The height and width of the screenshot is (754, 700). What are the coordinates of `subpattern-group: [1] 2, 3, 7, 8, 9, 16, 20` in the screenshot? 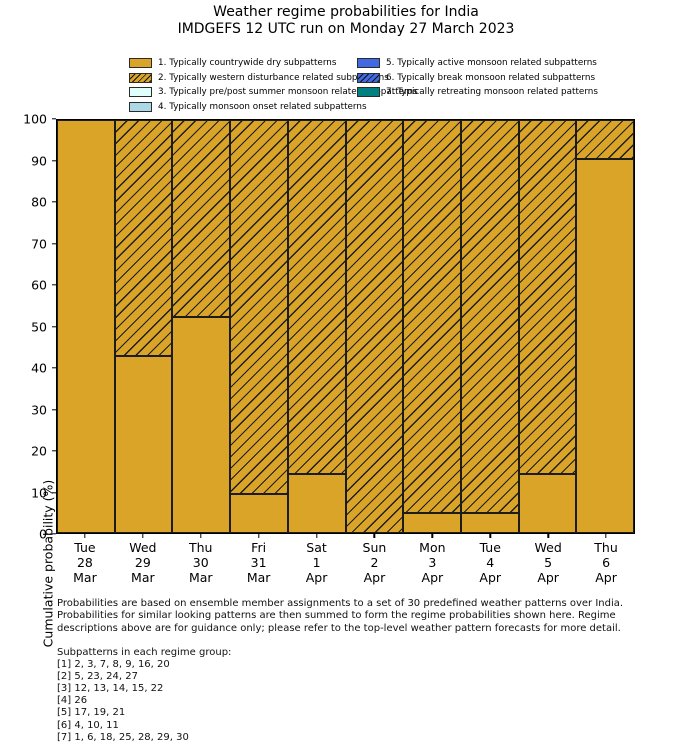 It's located at (113, 665).